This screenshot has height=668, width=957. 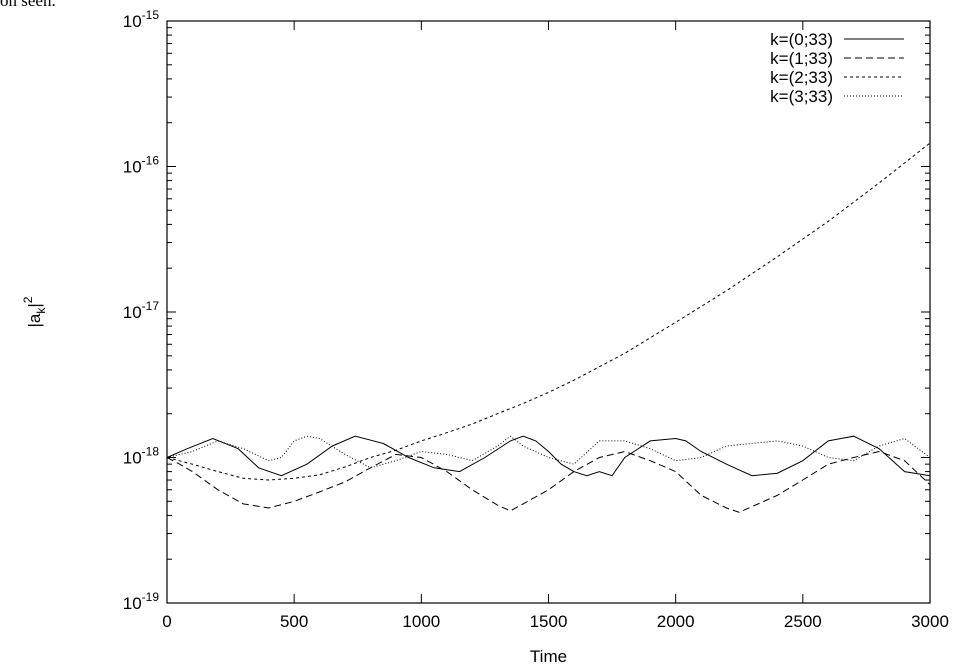 What do you see at coordinates (294, 621) in the screenshot?
I see `x-tick-label: 500` at bounding box center [294, 621].